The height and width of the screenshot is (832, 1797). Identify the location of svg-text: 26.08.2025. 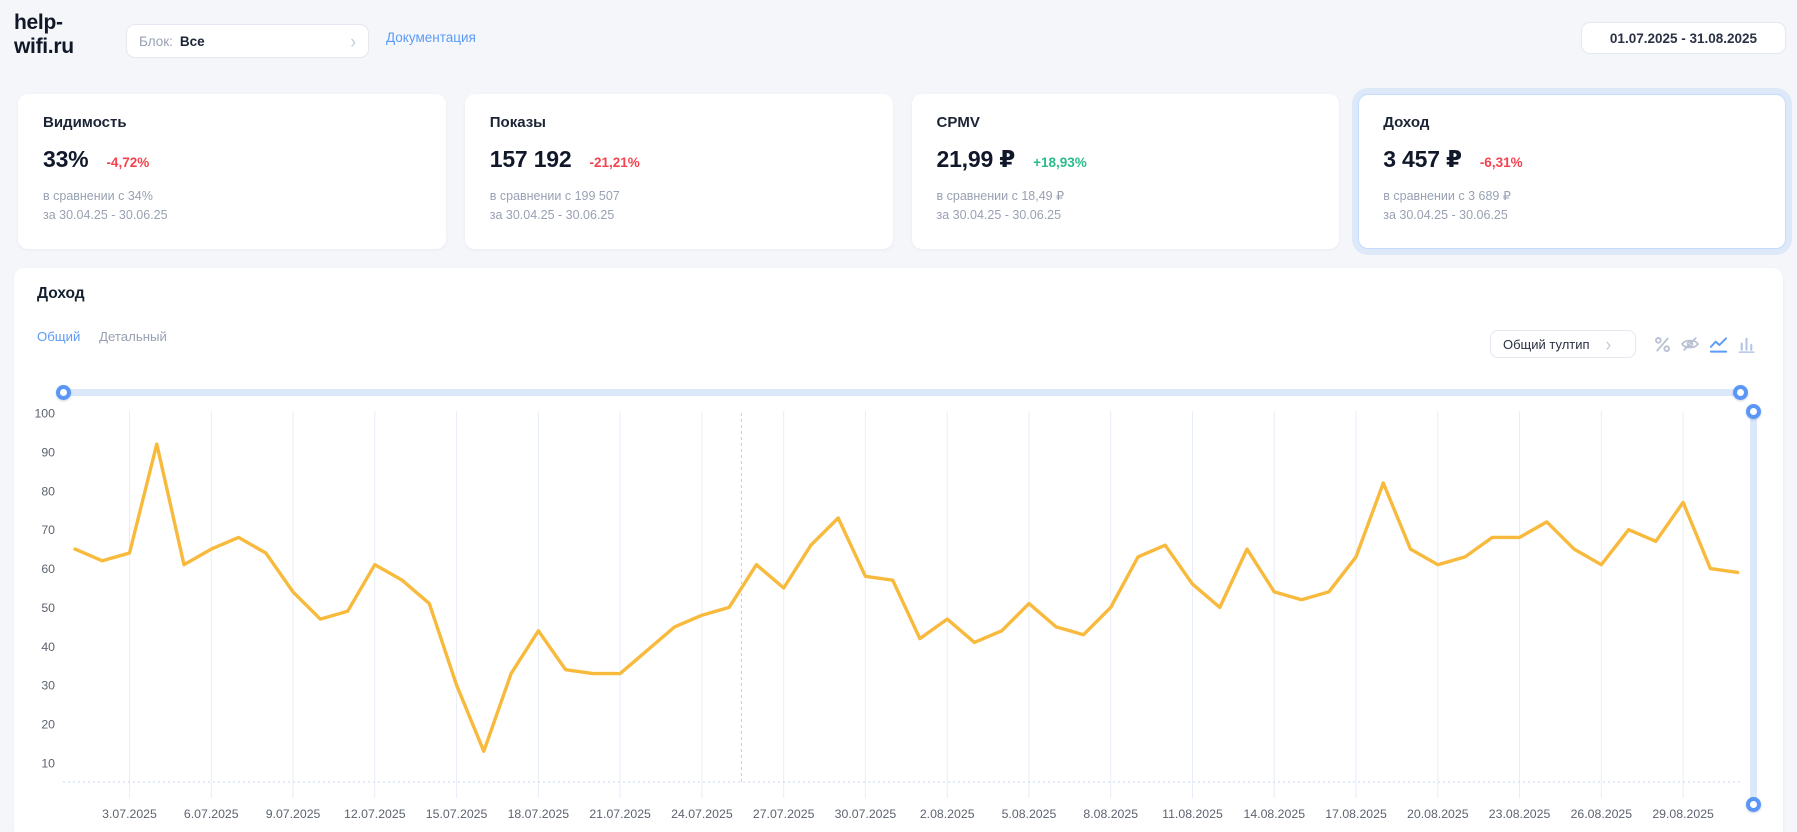
(1602, 814).